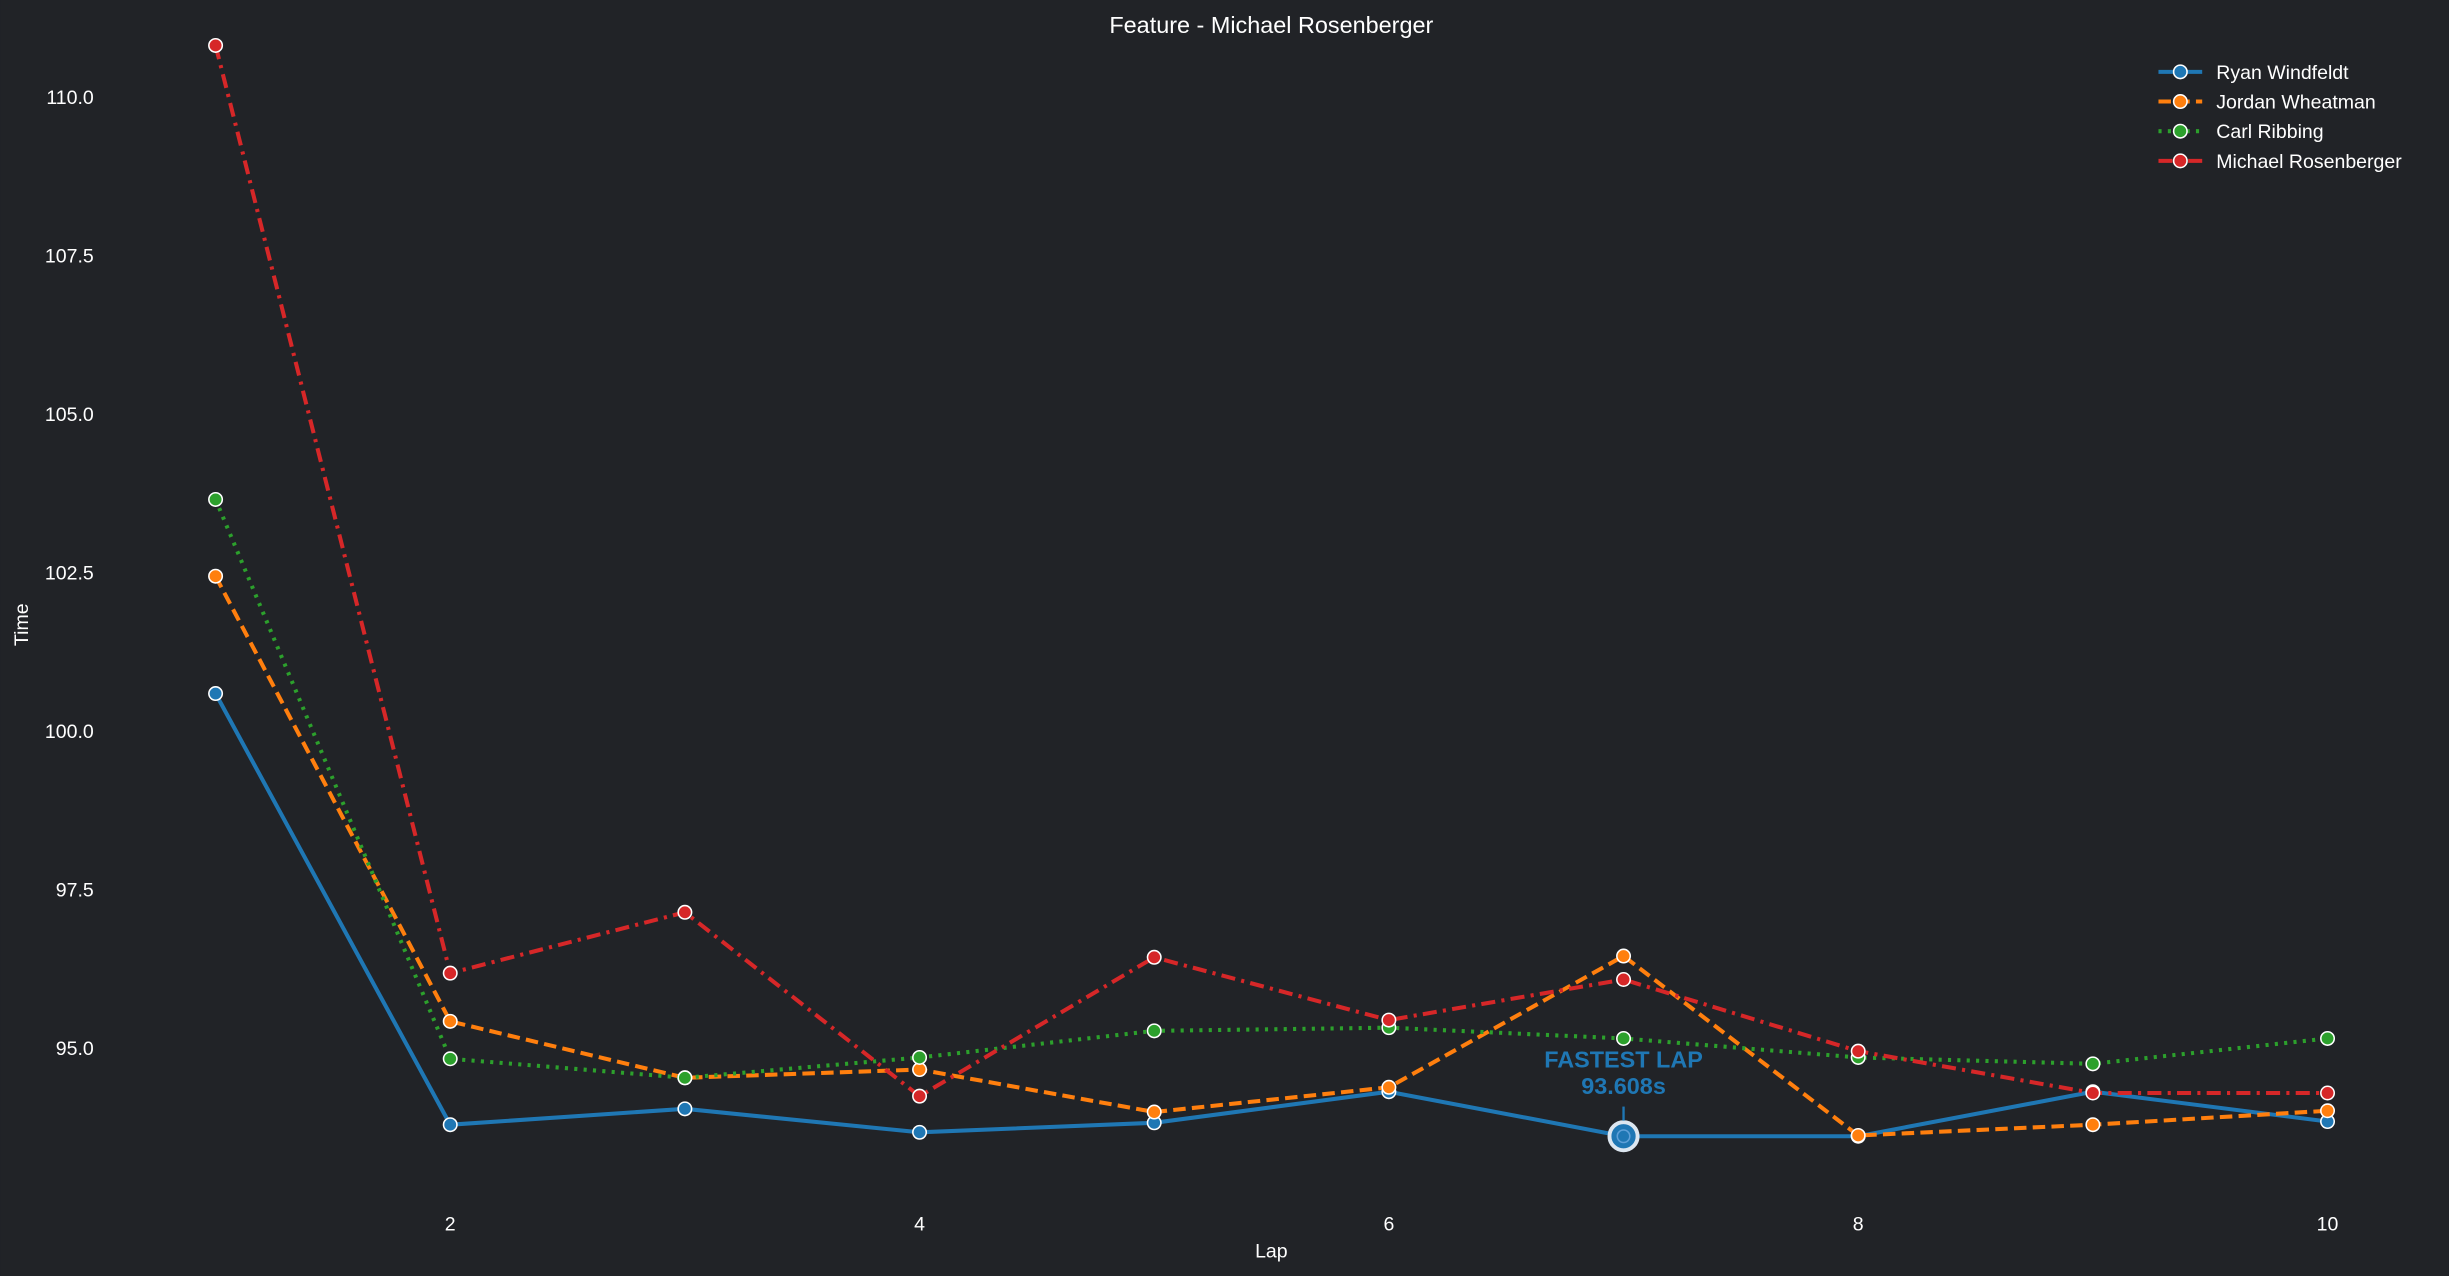  What do you see at coordinates (69, 256) in the screenshot?
I see `y-tick-label: 107.5` at bounding box center [69, 256].